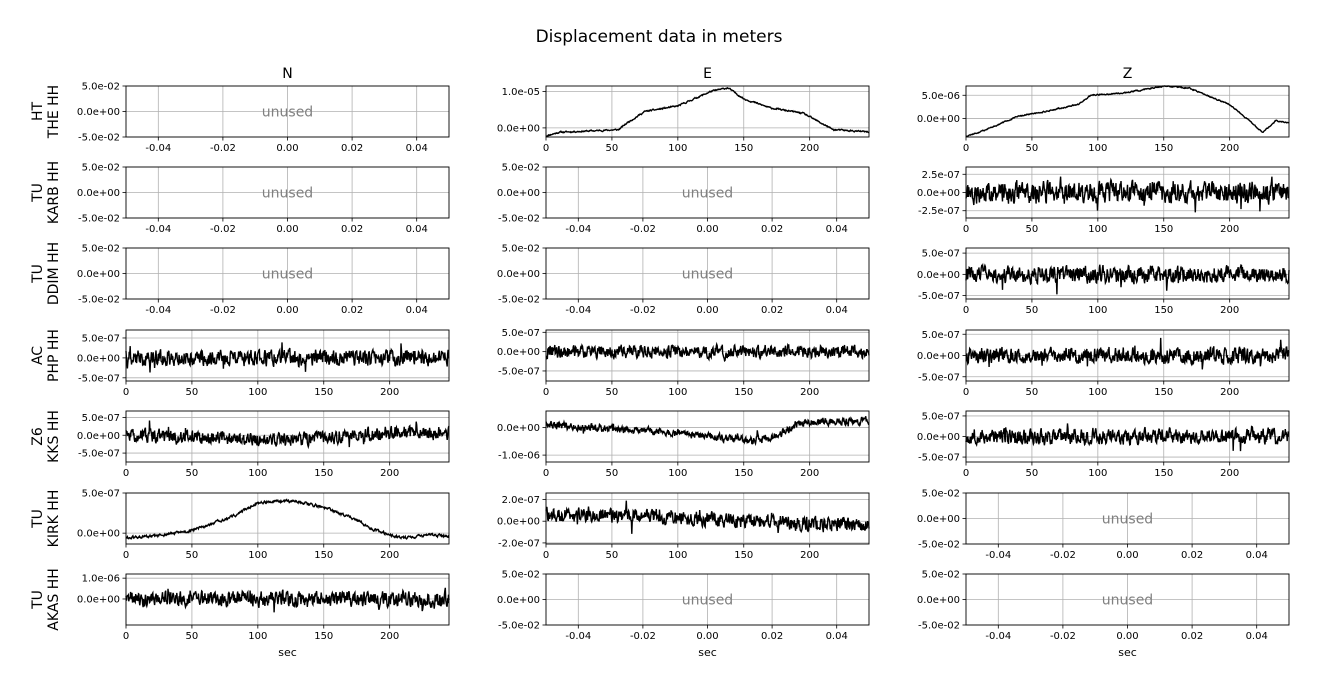 The height and width of the screenshot is (693, 1318). I want to click on station-label: Z6 KKS HH, so click(46, 436).